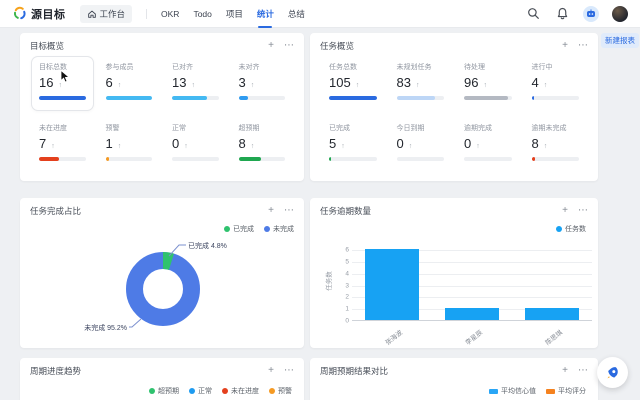  Describe the element at coordinates (39, 14) in the screenshot. I see `logo: 源目标` at that location.